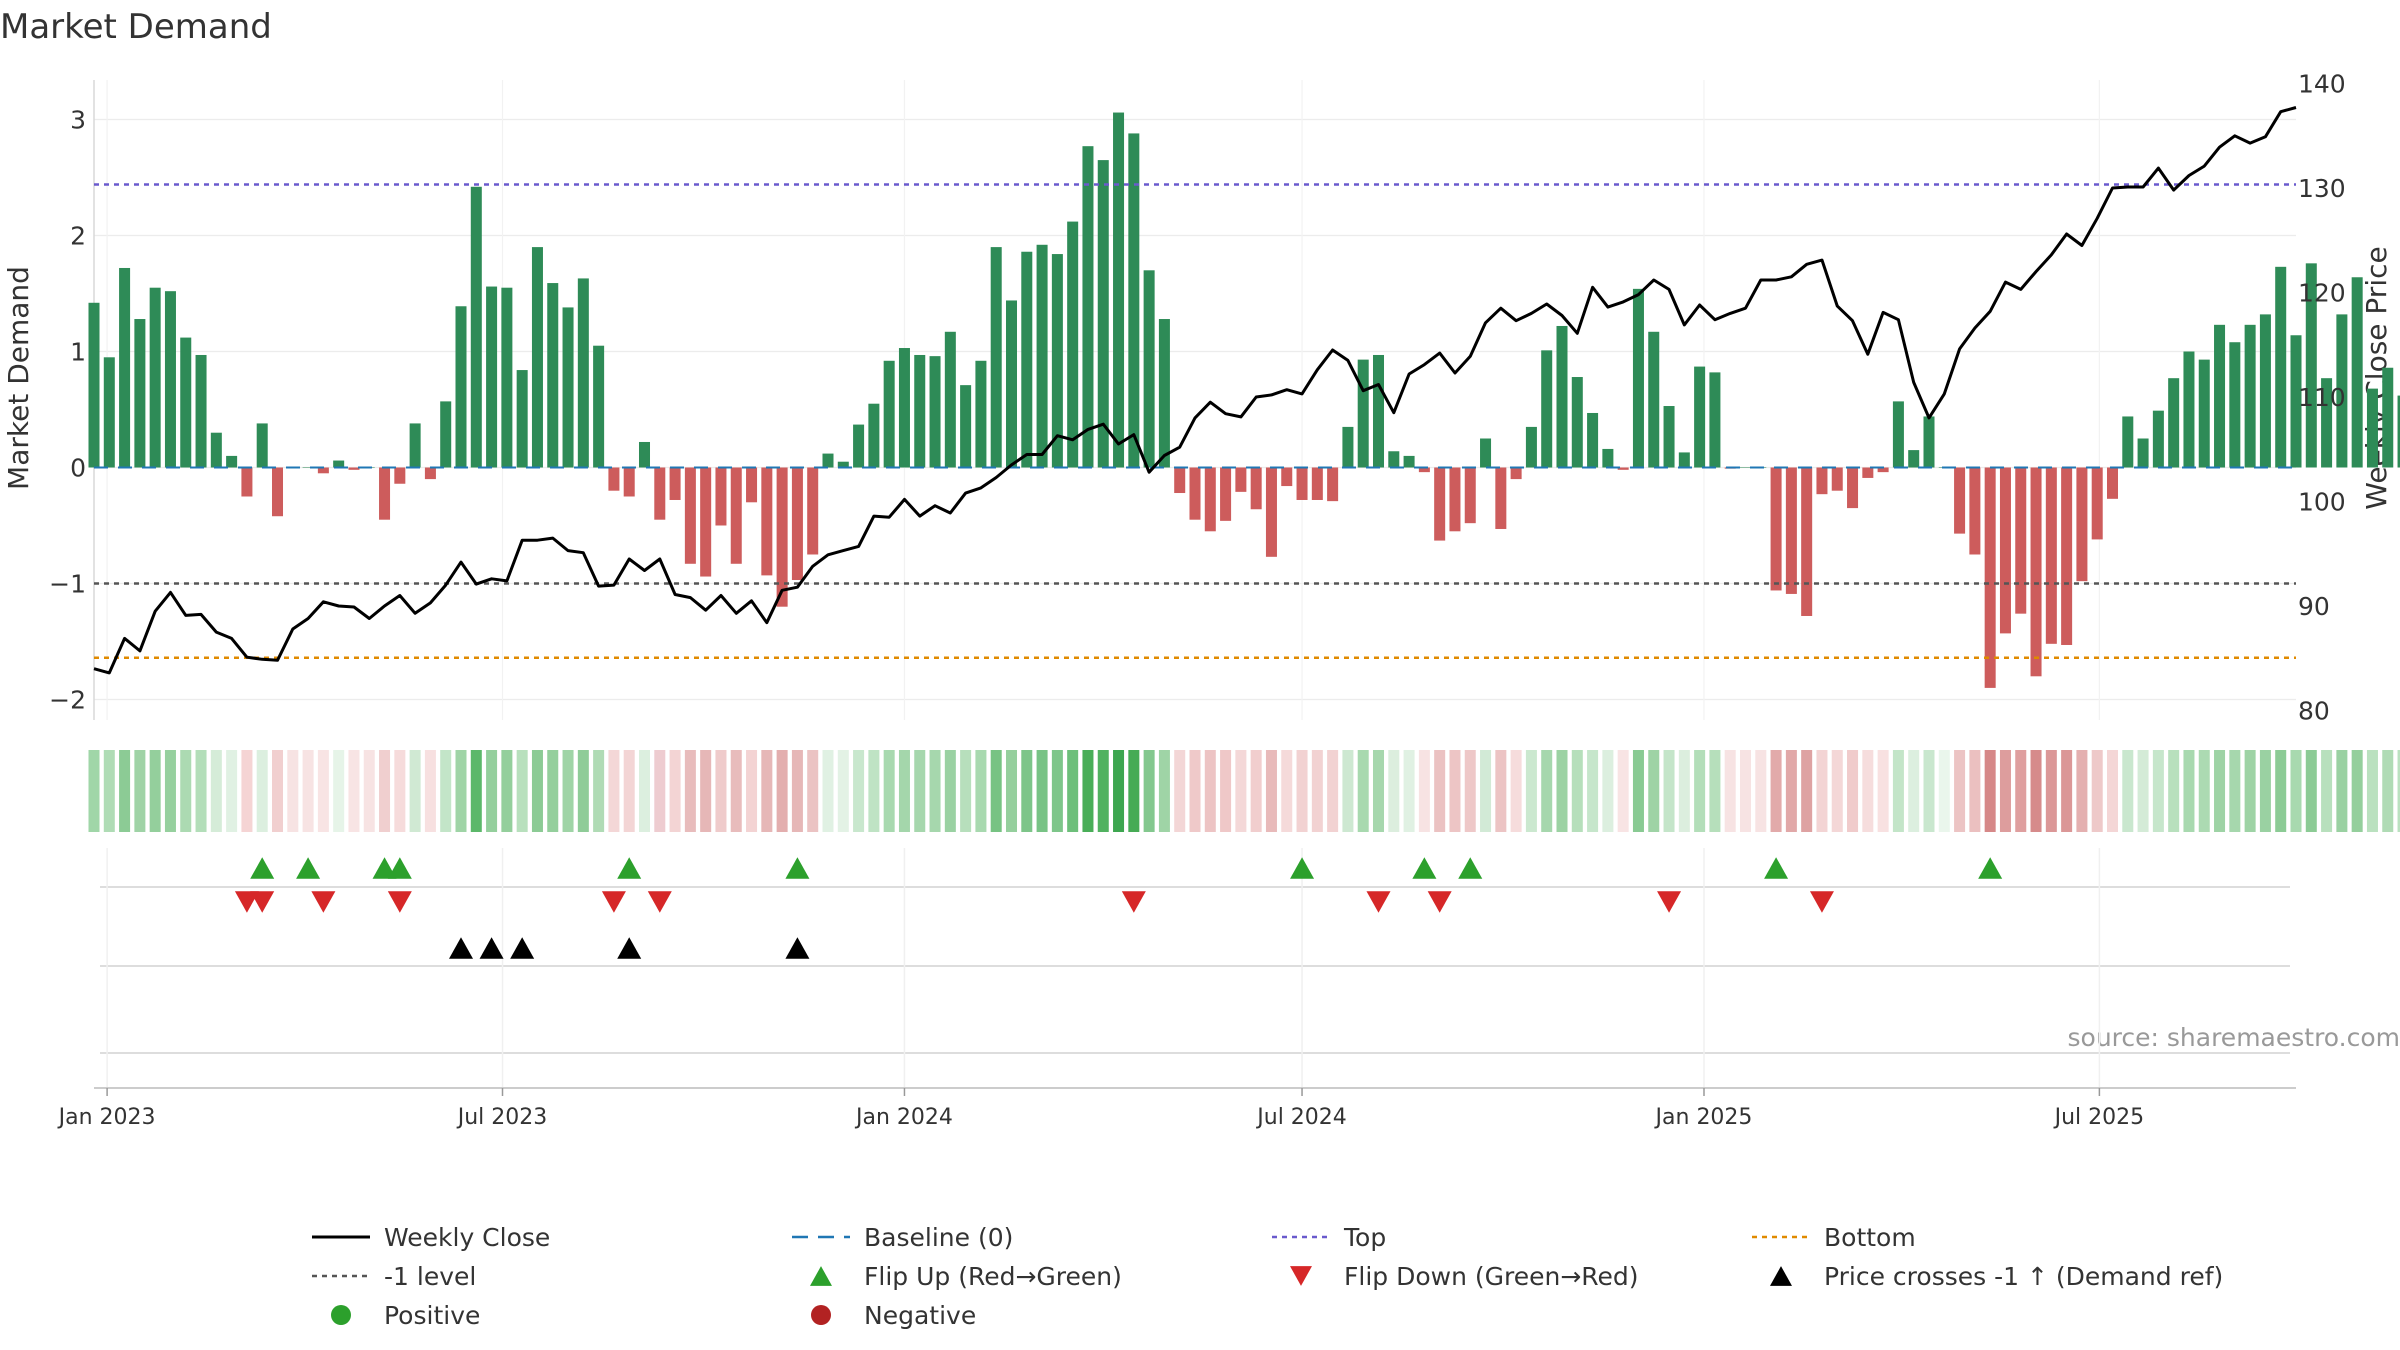  Describe the element at coordinates (2099, 1117) in the screenshot. I see `x-tick-label: Jul 2025` at that location.